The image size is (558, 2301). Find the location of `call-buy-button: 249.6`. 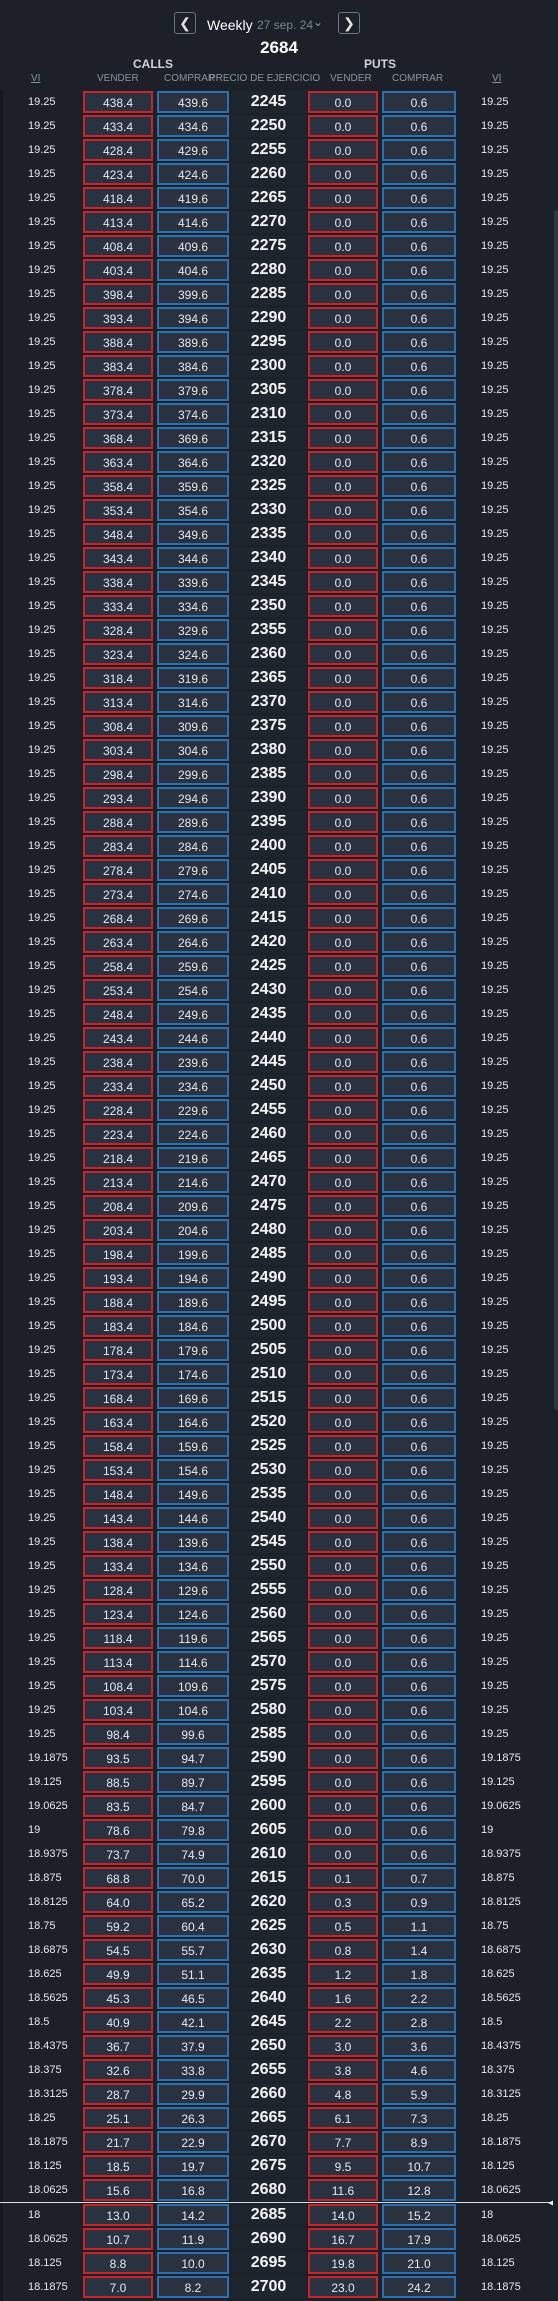

call-buy-button: 249.6 is located at coordinates (193, 1014).